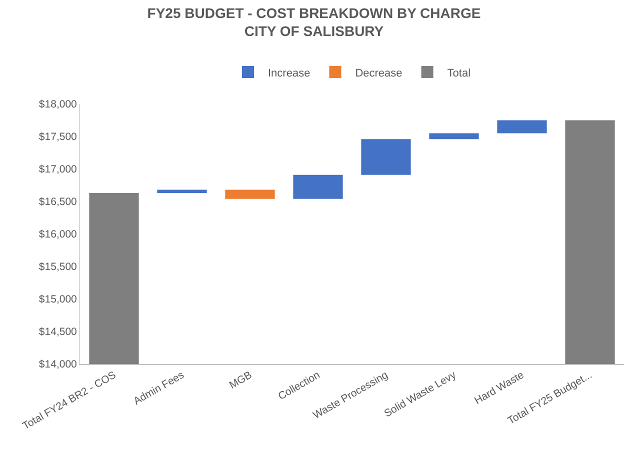  I want to click on legend-label: Total, so click(459, 73).